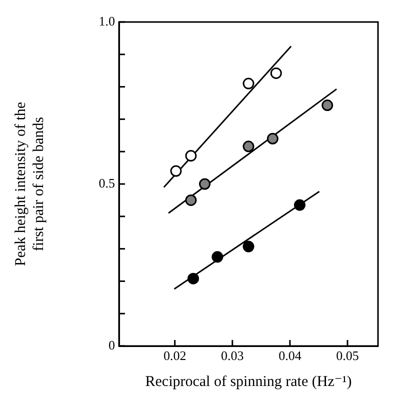 The width and height of the screenshot is (409, 403). I want to click on x-axis-title: Reciprocal of spinning rate (Hz⁻¹), so click(248, 382).